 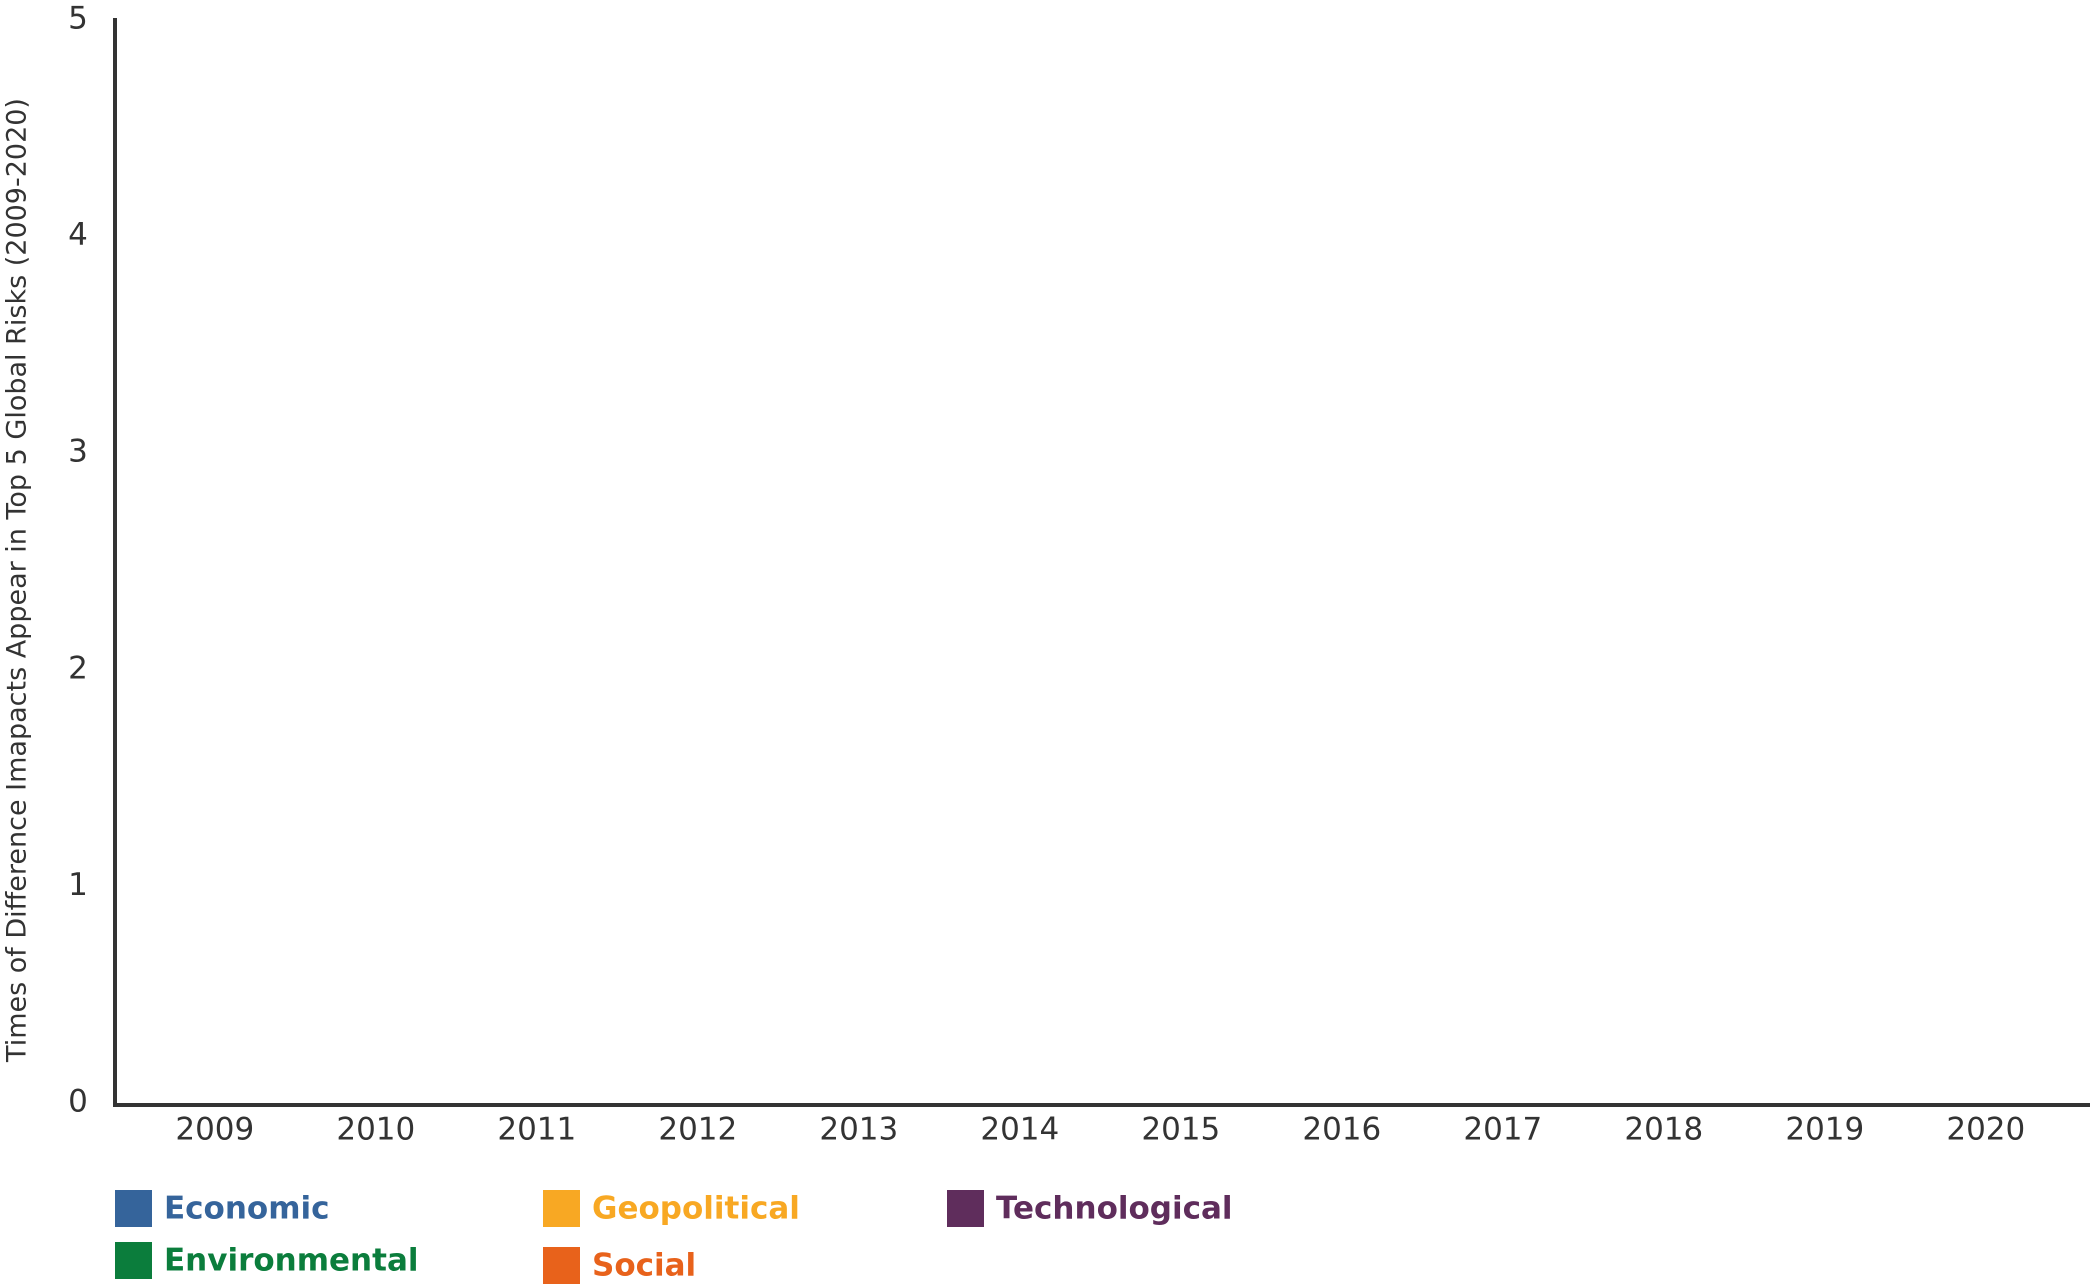 What do you see at coordinates (78, 668) in the screenshot?
I see `y-tick-label: 2` at bounding box center [78, 668].